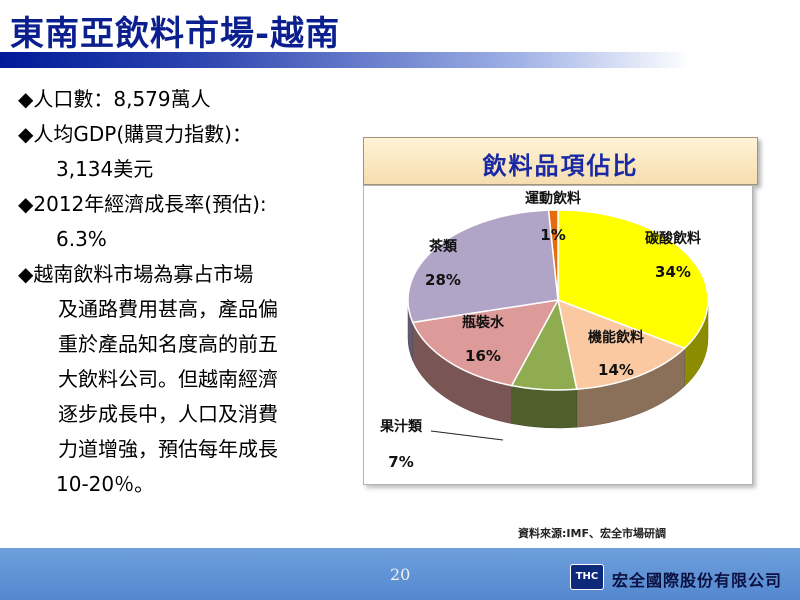 The height and width of the screenshot is (600, 800). I want to click on page-number: 20, so click(400, 574).